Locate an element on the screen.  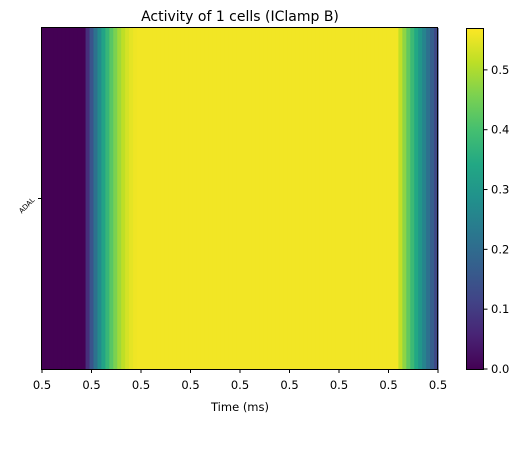
colorbar-tick-label: 0.1 is located at coordinates (500, 309).